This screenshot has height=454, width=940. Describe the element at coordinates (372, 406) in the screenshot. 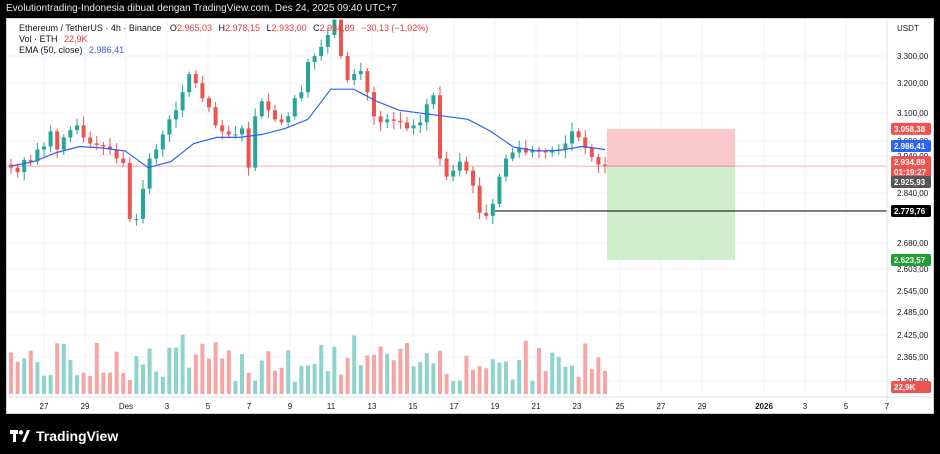

I see `time-tick-label: 13` at that location.